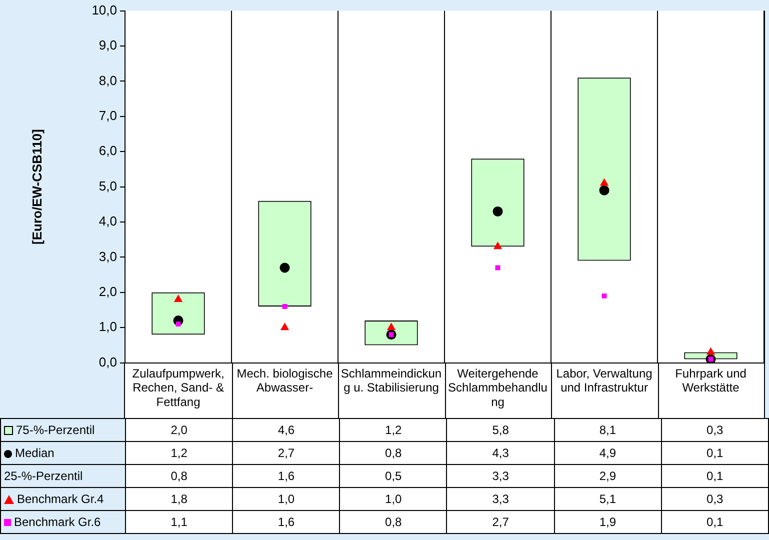  What do you see at coordinates (608, 476) in the screenshot?
I see `text: 2,9` at bounding box center [608, 476].